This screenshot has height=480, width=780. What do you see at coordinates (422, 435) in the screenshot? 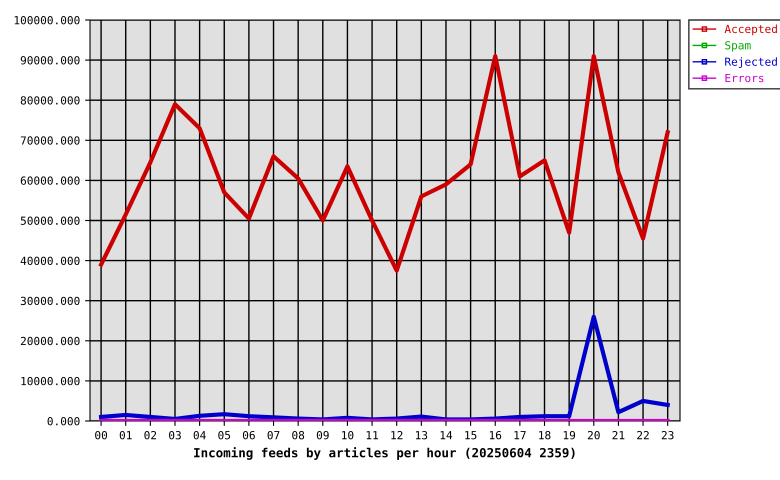
I see `x-tick-label: 13` at bounding box center [422, 435].